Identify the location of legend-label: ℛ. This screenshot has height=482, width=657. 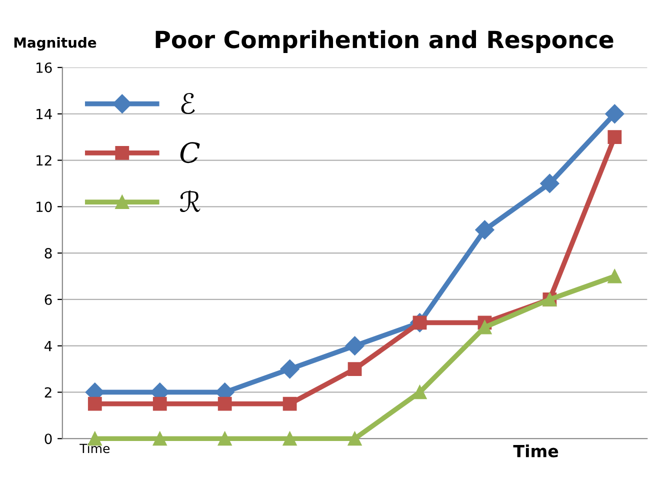
(190, 201).